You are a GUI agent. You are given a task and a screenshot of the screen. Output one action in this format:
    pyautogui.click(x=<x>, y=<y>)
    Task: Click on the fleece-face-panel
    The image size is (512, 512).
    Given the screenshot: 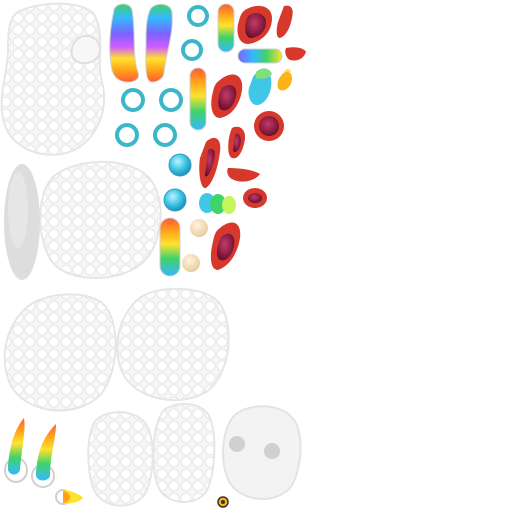 What is the action you would take?
    pyautogui.click(x=262, y=452)
    